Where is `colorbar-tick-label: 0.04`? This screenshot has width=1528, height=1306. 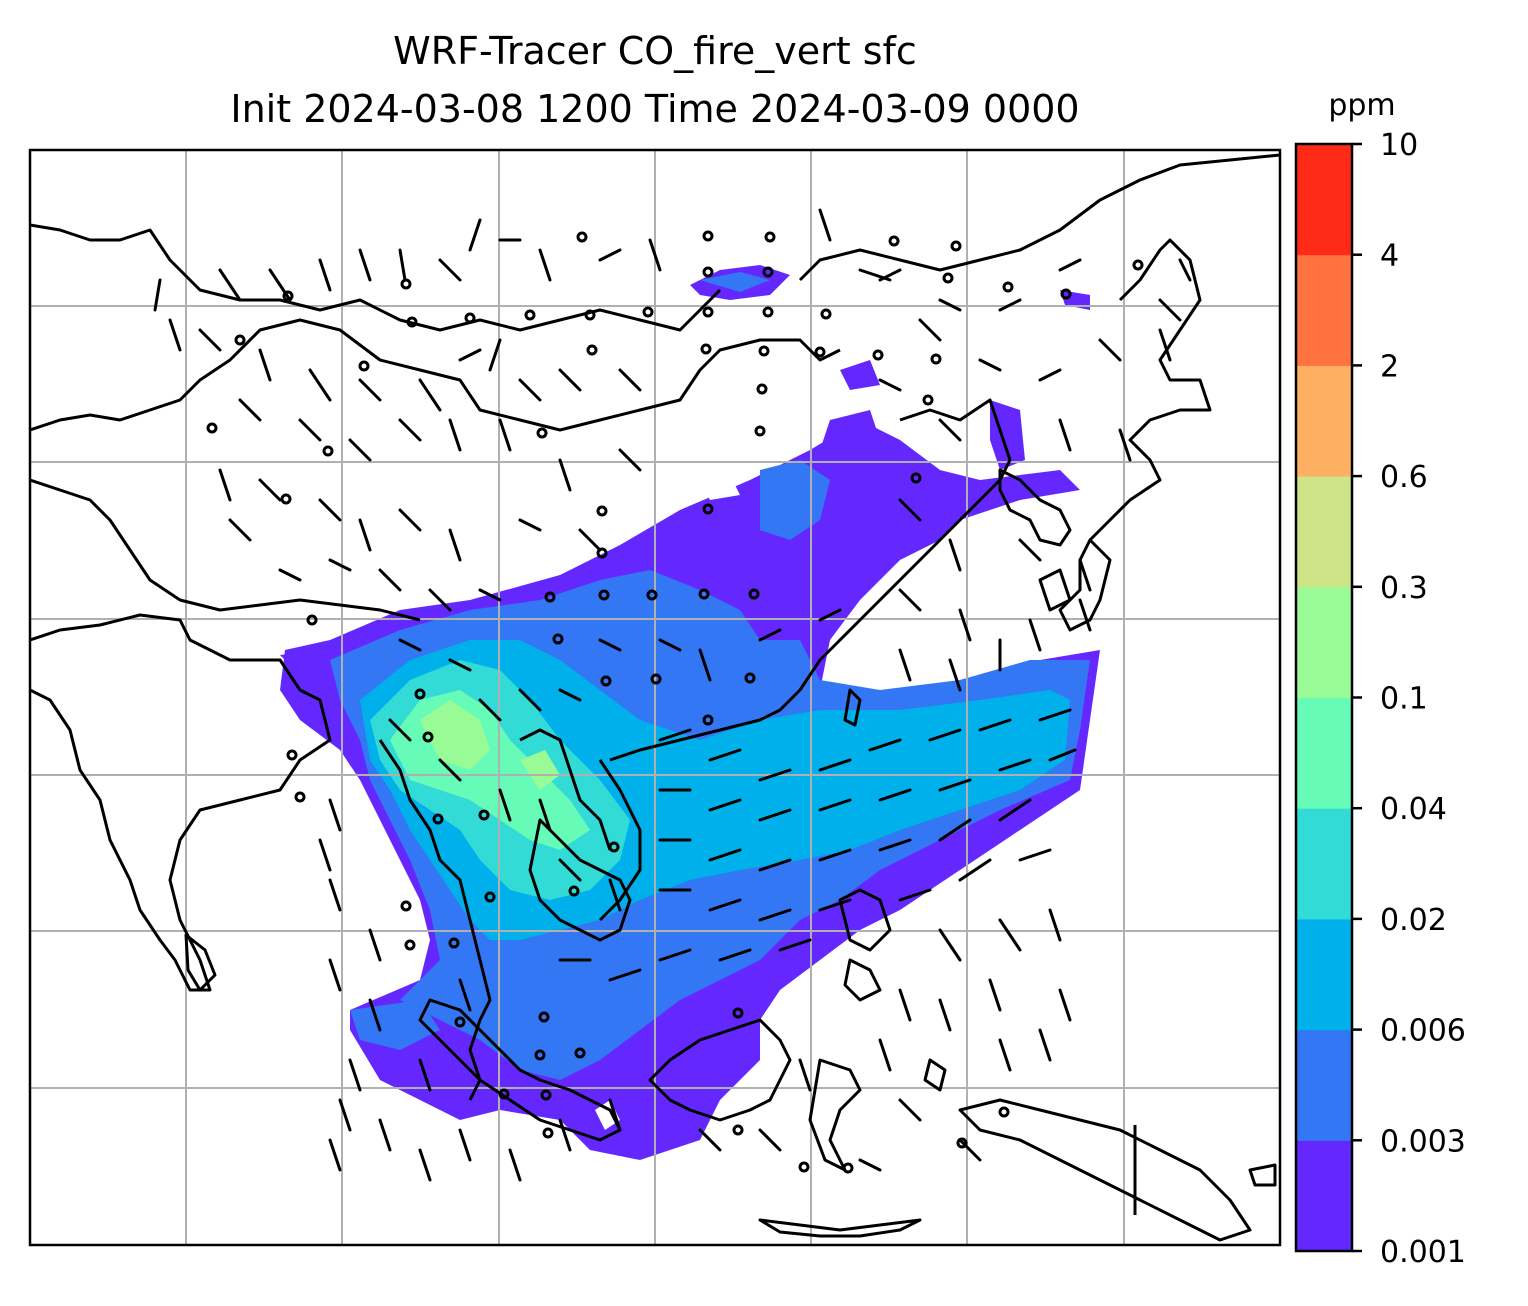
colorbar-tick-label: 0.04 is located at coordinates (1413, 809).